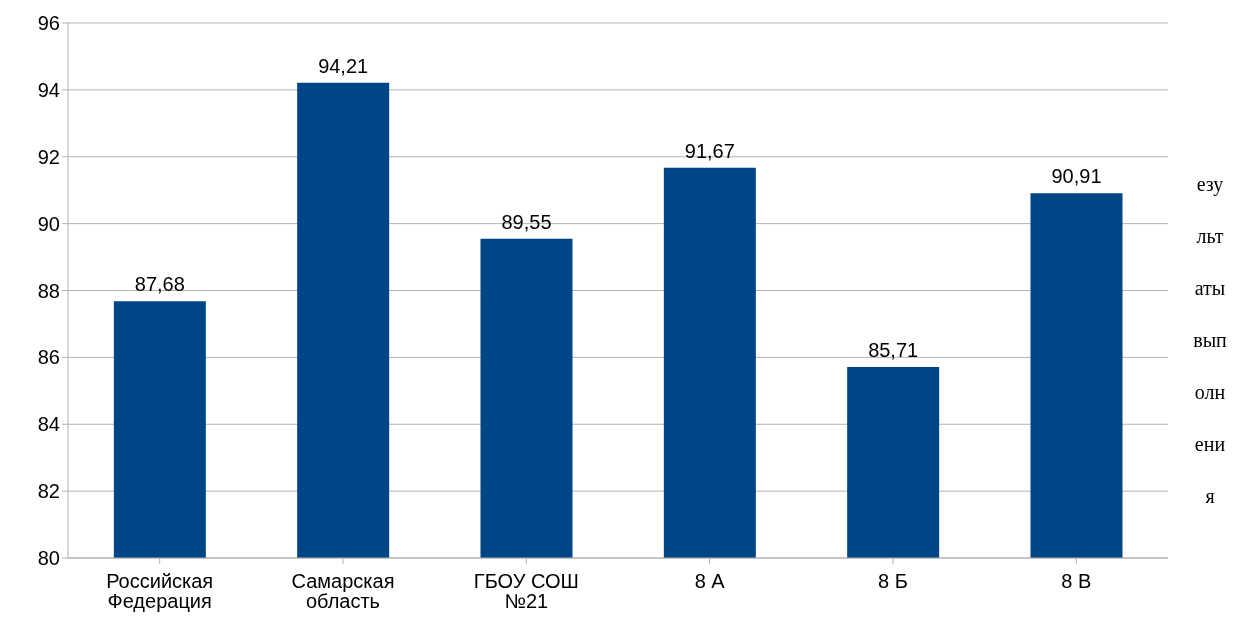  Describe the element at coordinates (893, 350) in the screenshot. I see `data-label: 85,71` at that location.